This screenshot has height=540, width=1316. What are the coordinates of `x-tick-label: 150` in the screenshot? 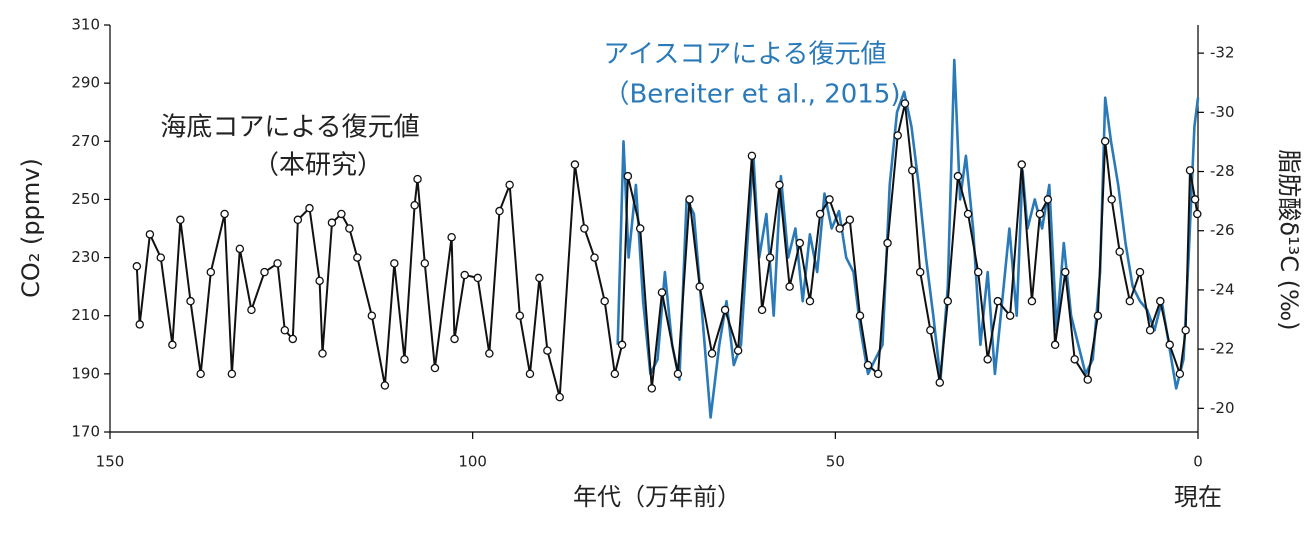 It's located at (110, 462).